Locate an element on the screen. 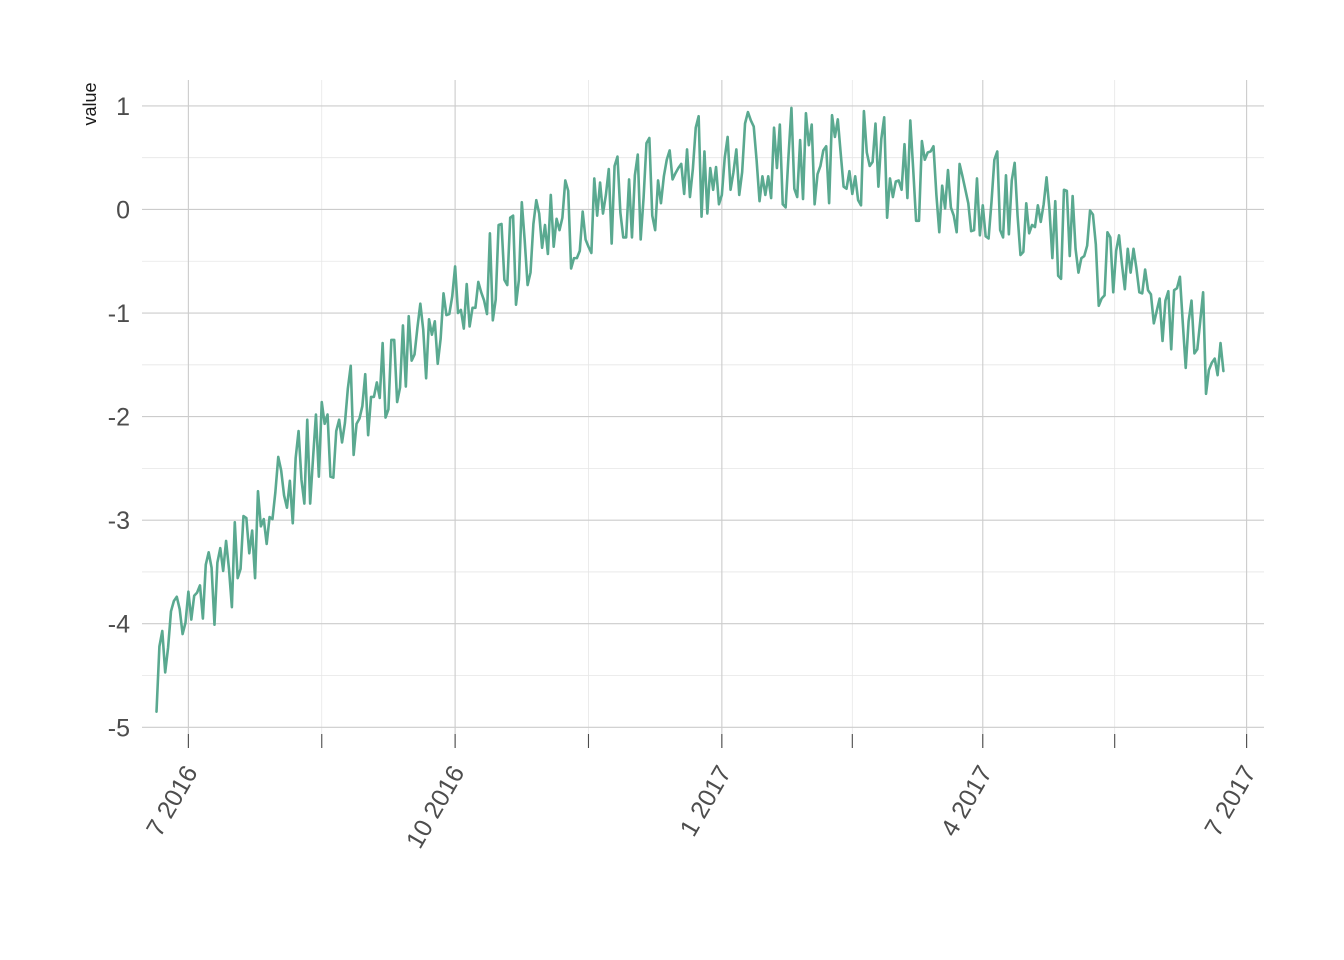 The width and height of the screenshot is (1344, 960). y-axis-tick-labels: 1 0 -1 -2 -3 -4 -5 is located at coordinates (119, 417).